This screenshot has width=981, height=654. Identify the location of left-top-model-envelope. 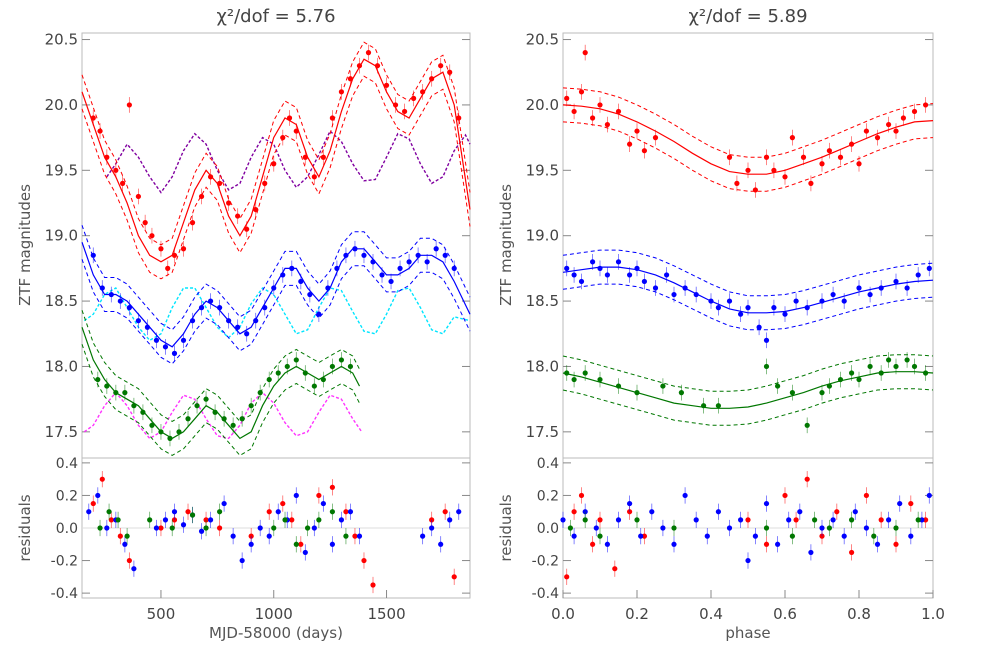
(220, 400).